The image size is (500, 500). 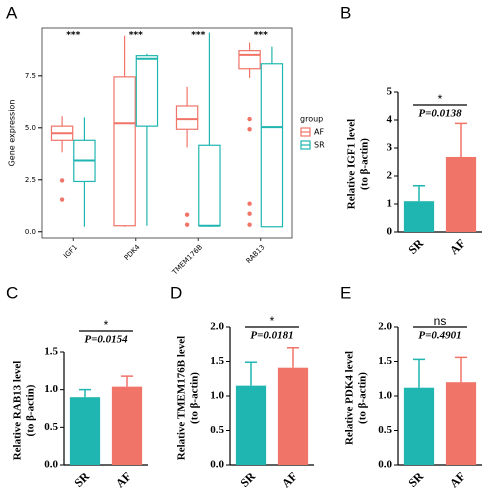 I want to click on y-axis-label: Relative PDK4 level, so click(x=350, y=398).